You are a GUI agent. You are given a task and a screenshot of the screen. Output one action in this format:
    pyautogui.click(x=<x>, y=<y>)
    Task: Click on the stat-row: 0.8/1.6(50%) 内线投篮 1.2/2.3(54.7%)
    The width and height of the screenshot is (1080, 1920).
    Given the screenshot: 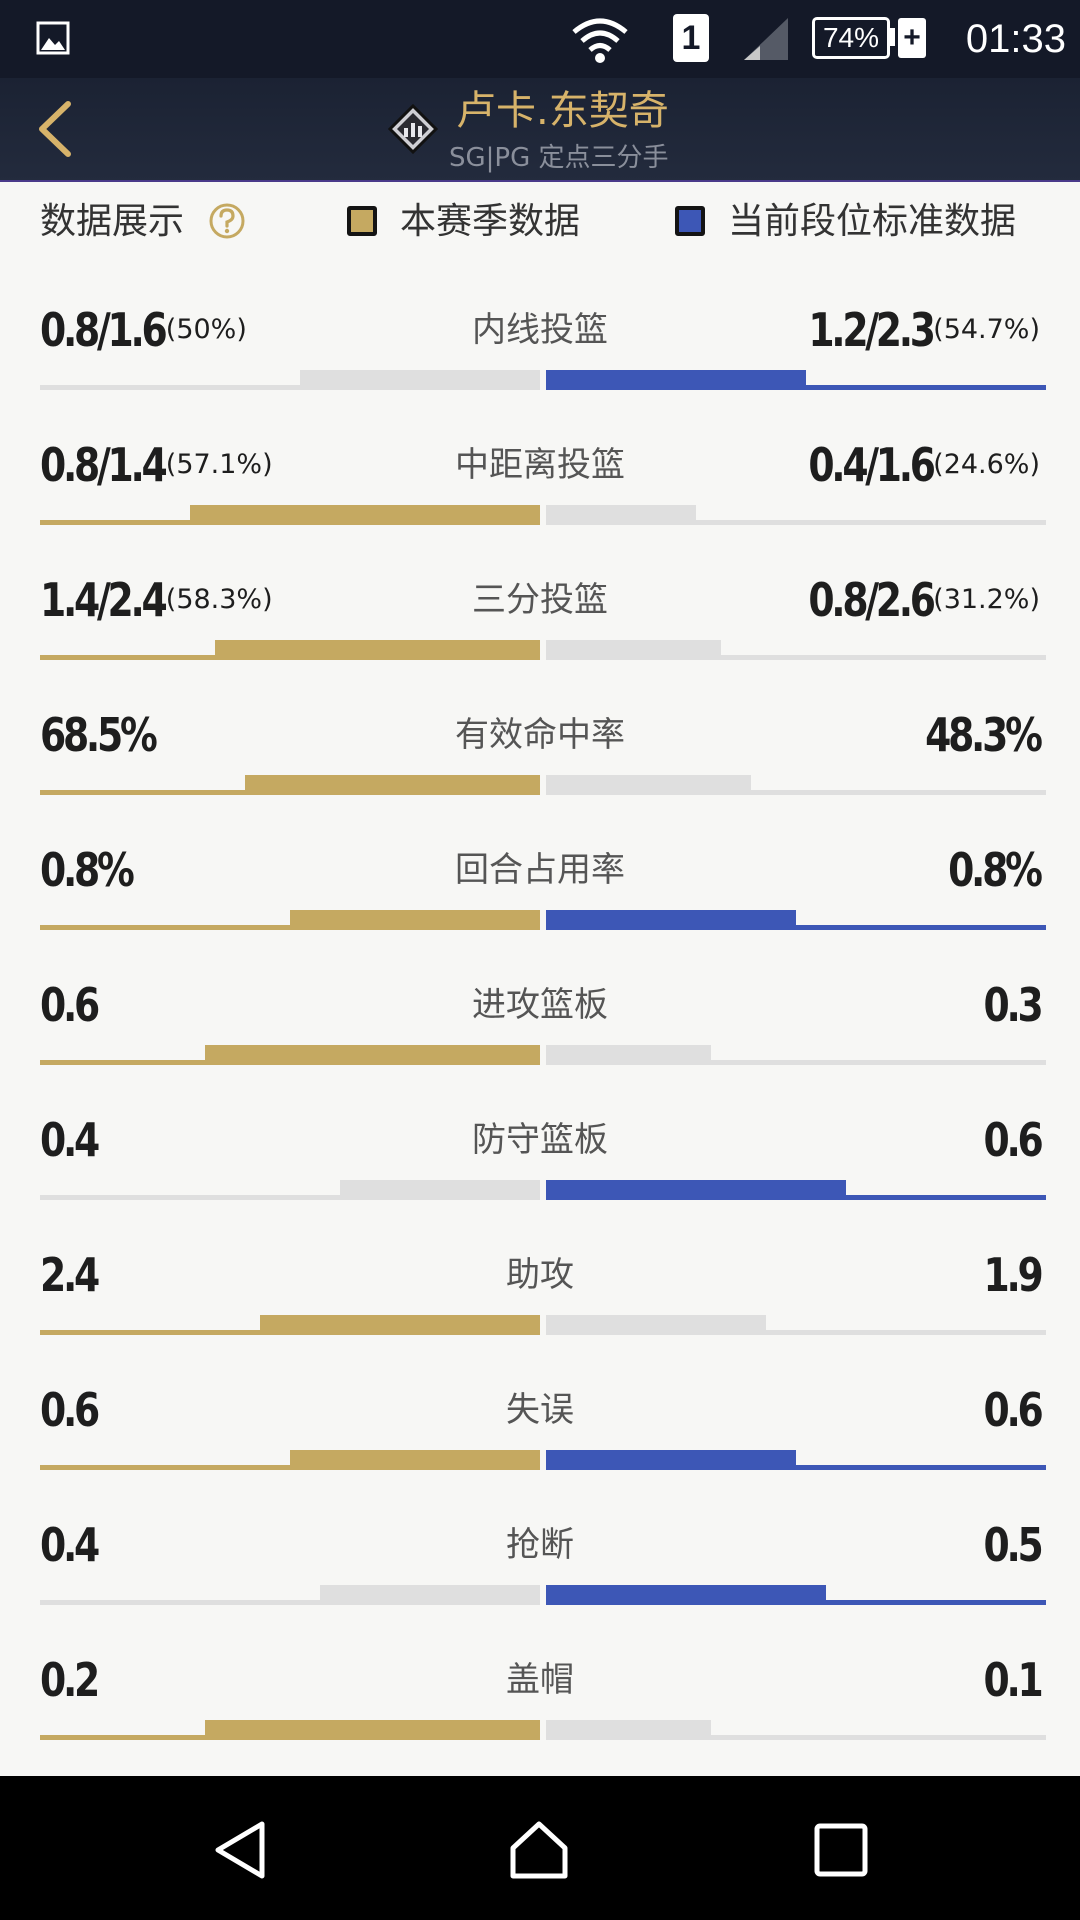 What is the action you would take?
    pyautogui.click(x=540, y=337)
    